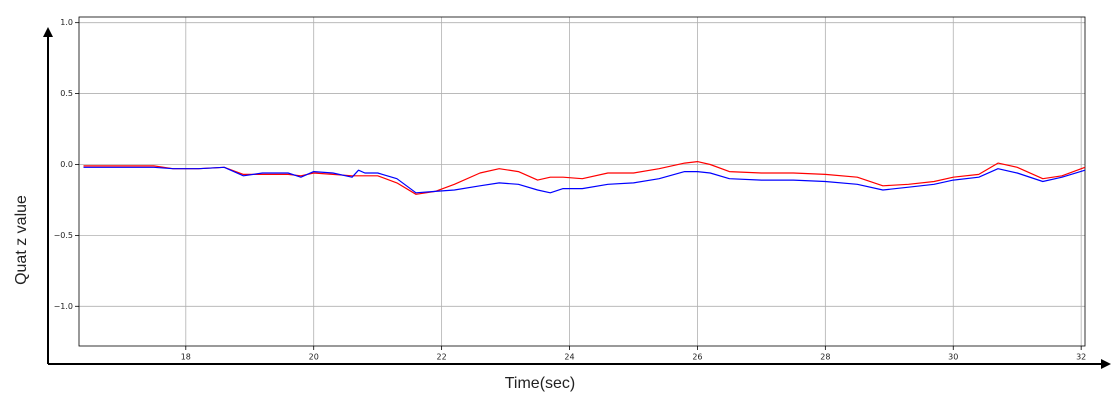 The image size is (1117, 400). What do you see at coordinates (21, 240) in the screenshot?
I see `y-axis-title: Quat z value` at bounding box center [21, 240].